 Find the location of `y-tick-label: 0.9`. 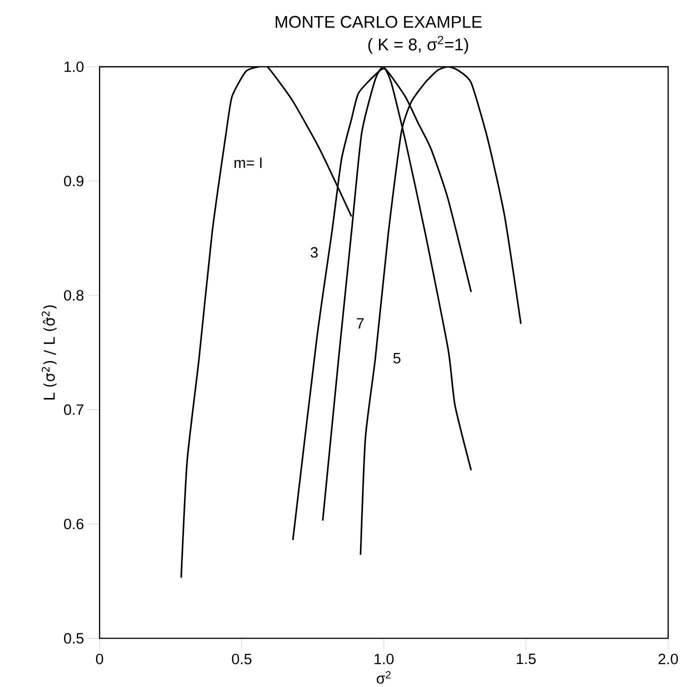

y-tick-label: 0.9 is located at coordinates (74, 181).